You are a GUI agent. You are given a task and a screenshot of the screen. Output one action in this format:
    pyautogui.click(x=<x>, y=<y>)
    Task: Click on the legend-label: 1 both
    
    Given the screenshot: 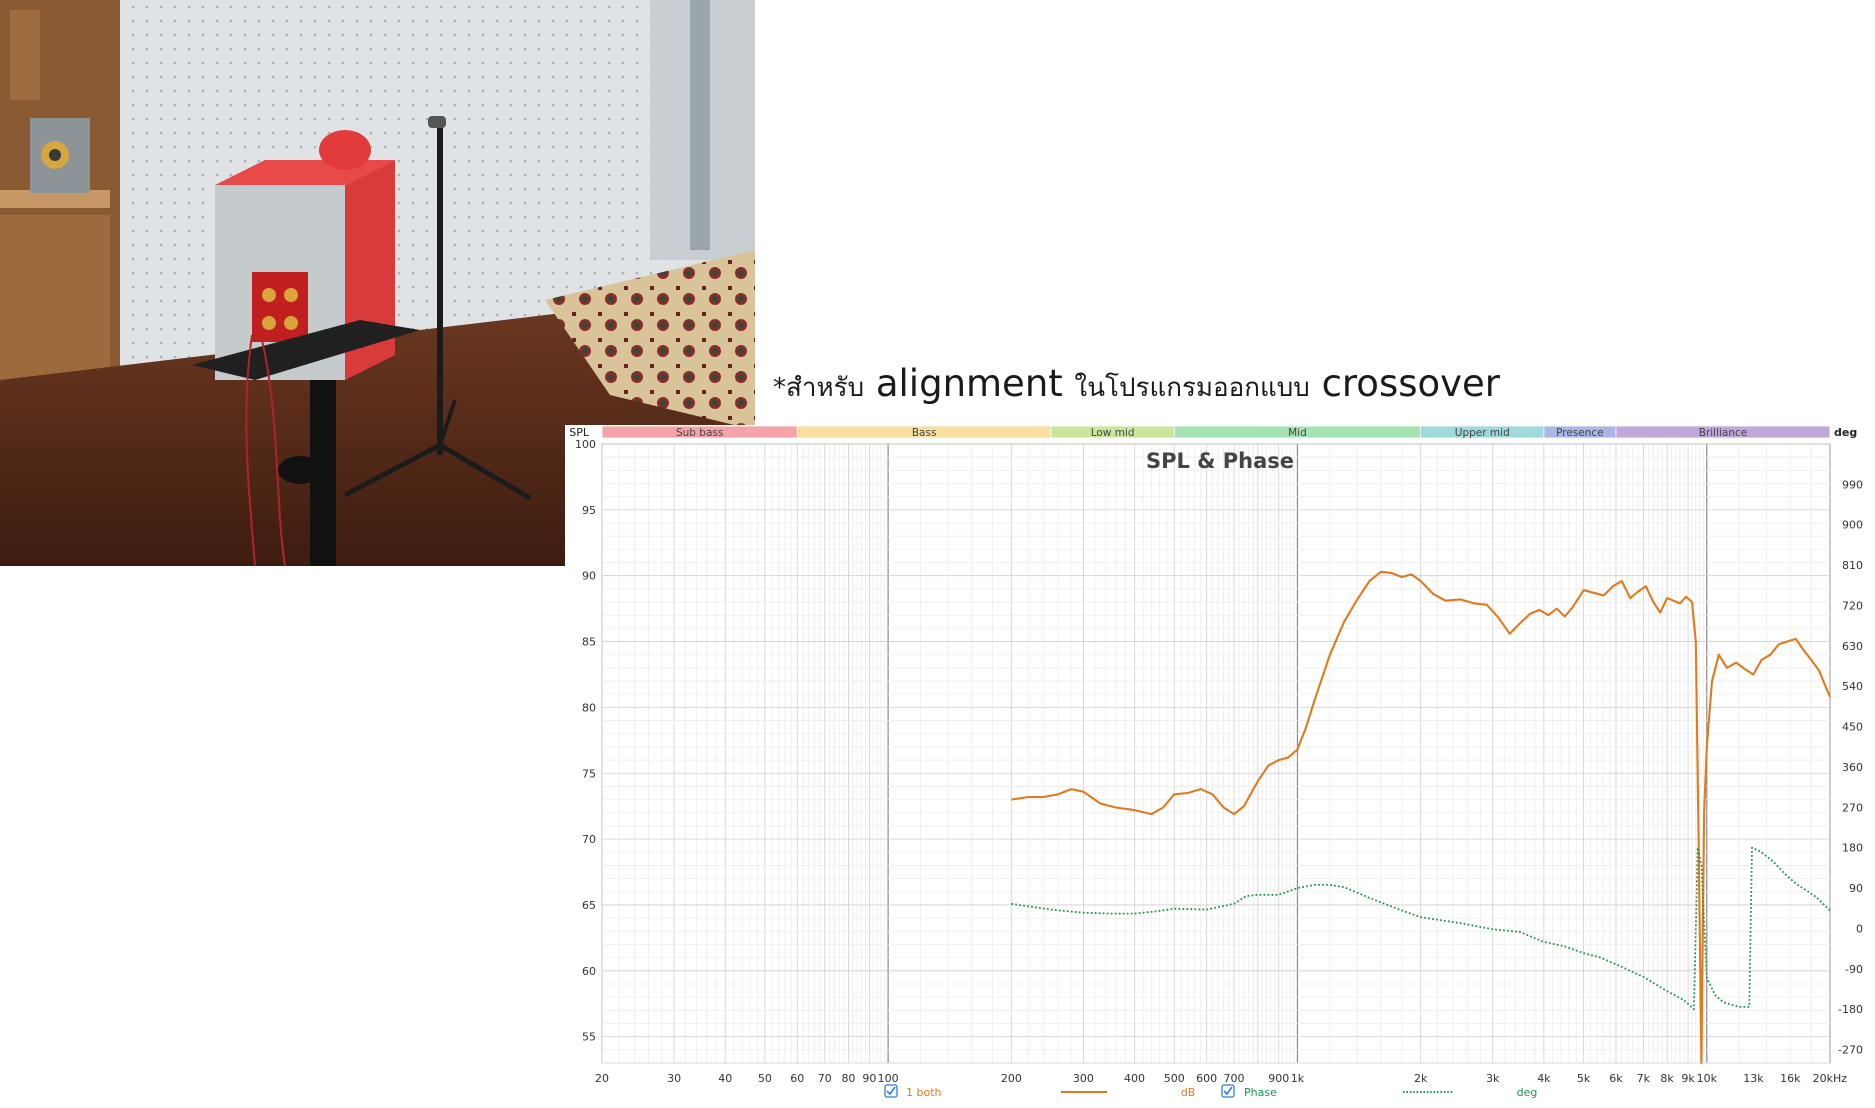 What is the action you would take?
    pyautogui.click(x=924, y=1092)
    